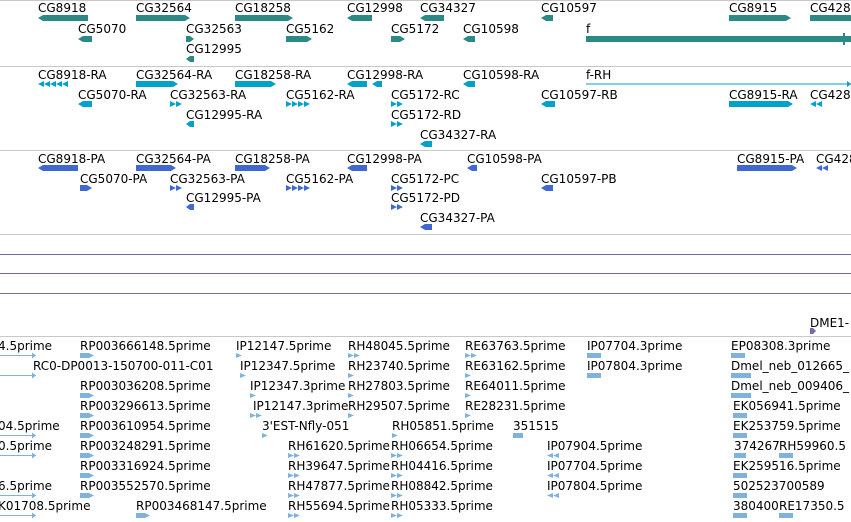 The image size is (851, 522). I want to click on feature-label-dmel-neb-012665: Dmel_neb_012665_, so click(790, 366).